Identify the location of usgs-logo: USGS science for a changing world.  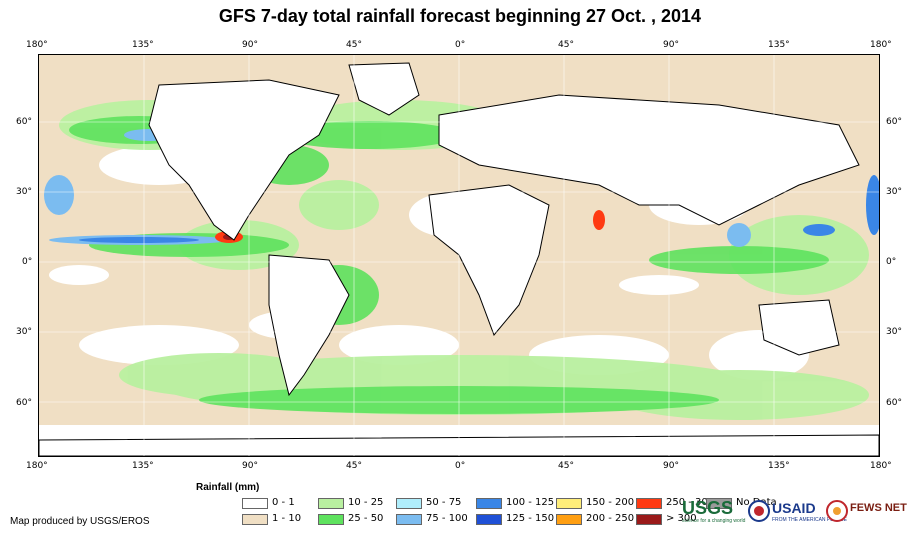
(714, 513).